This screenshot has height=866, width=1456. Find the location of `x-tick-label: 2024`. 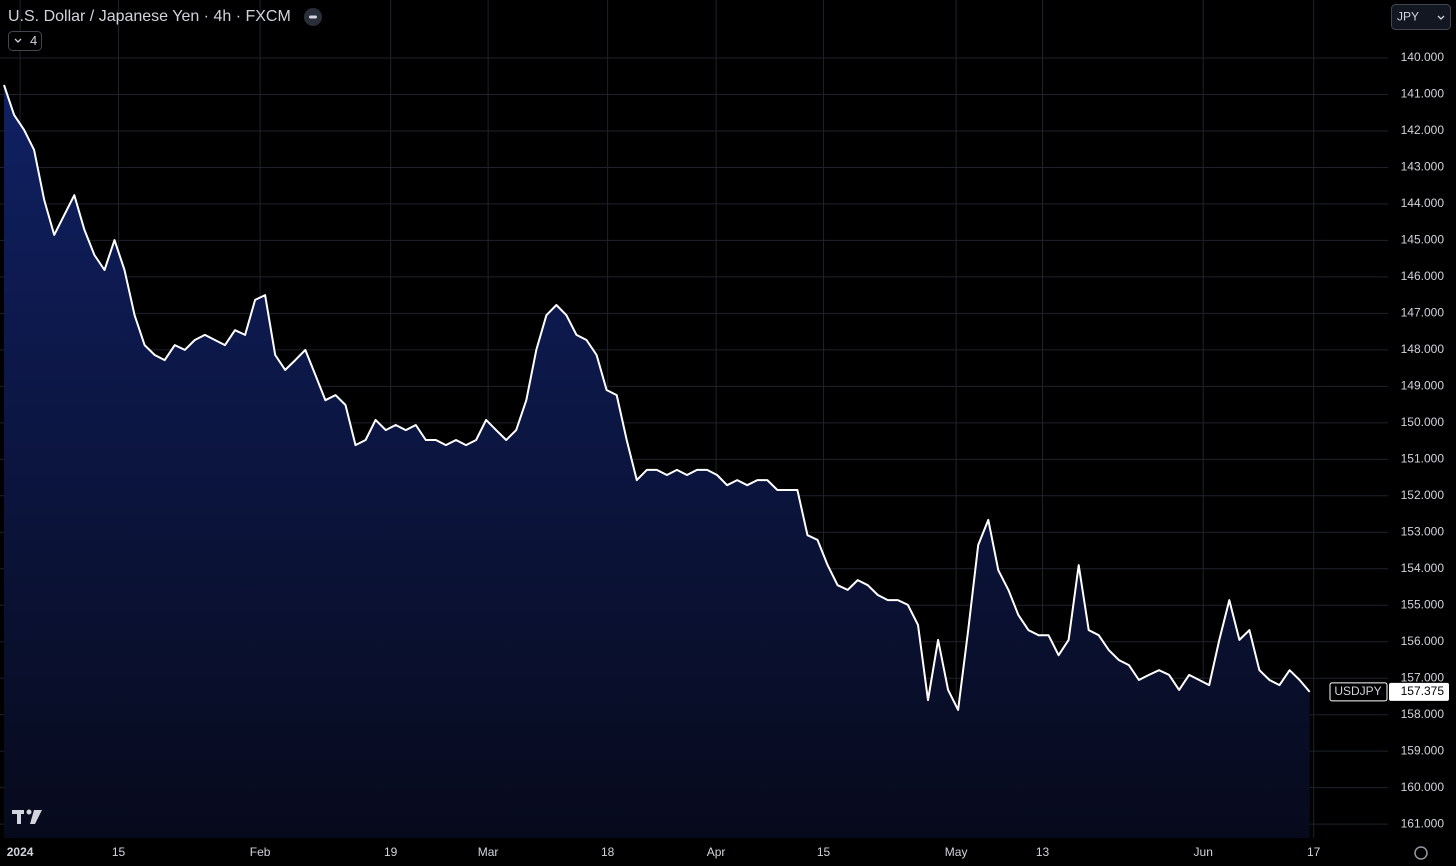

x-tick-label: 2024 is located at coordinates (20, 852).